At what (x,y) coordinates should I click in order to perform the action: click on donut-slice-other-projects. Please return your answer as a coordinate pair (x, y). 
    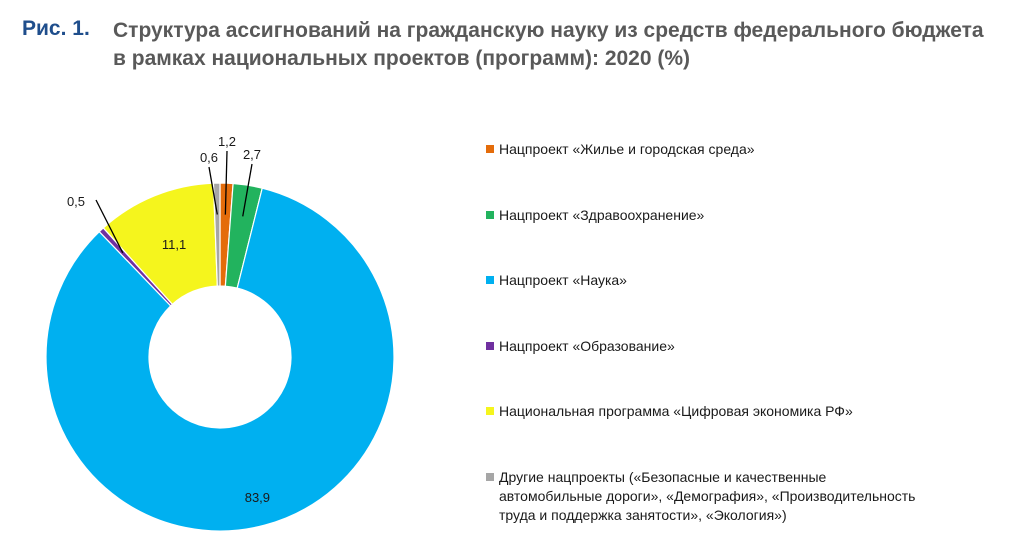
    Looking at the image, I should click on (216, 234).